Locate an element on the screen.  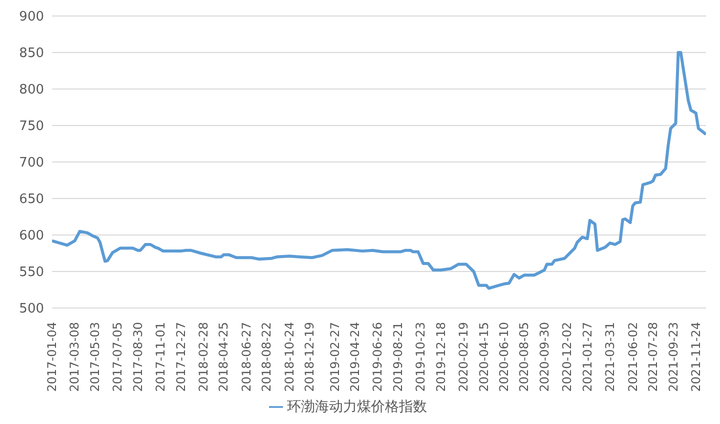
x-tick-label: 2021-03-31 is located at coordinates (610, 357).